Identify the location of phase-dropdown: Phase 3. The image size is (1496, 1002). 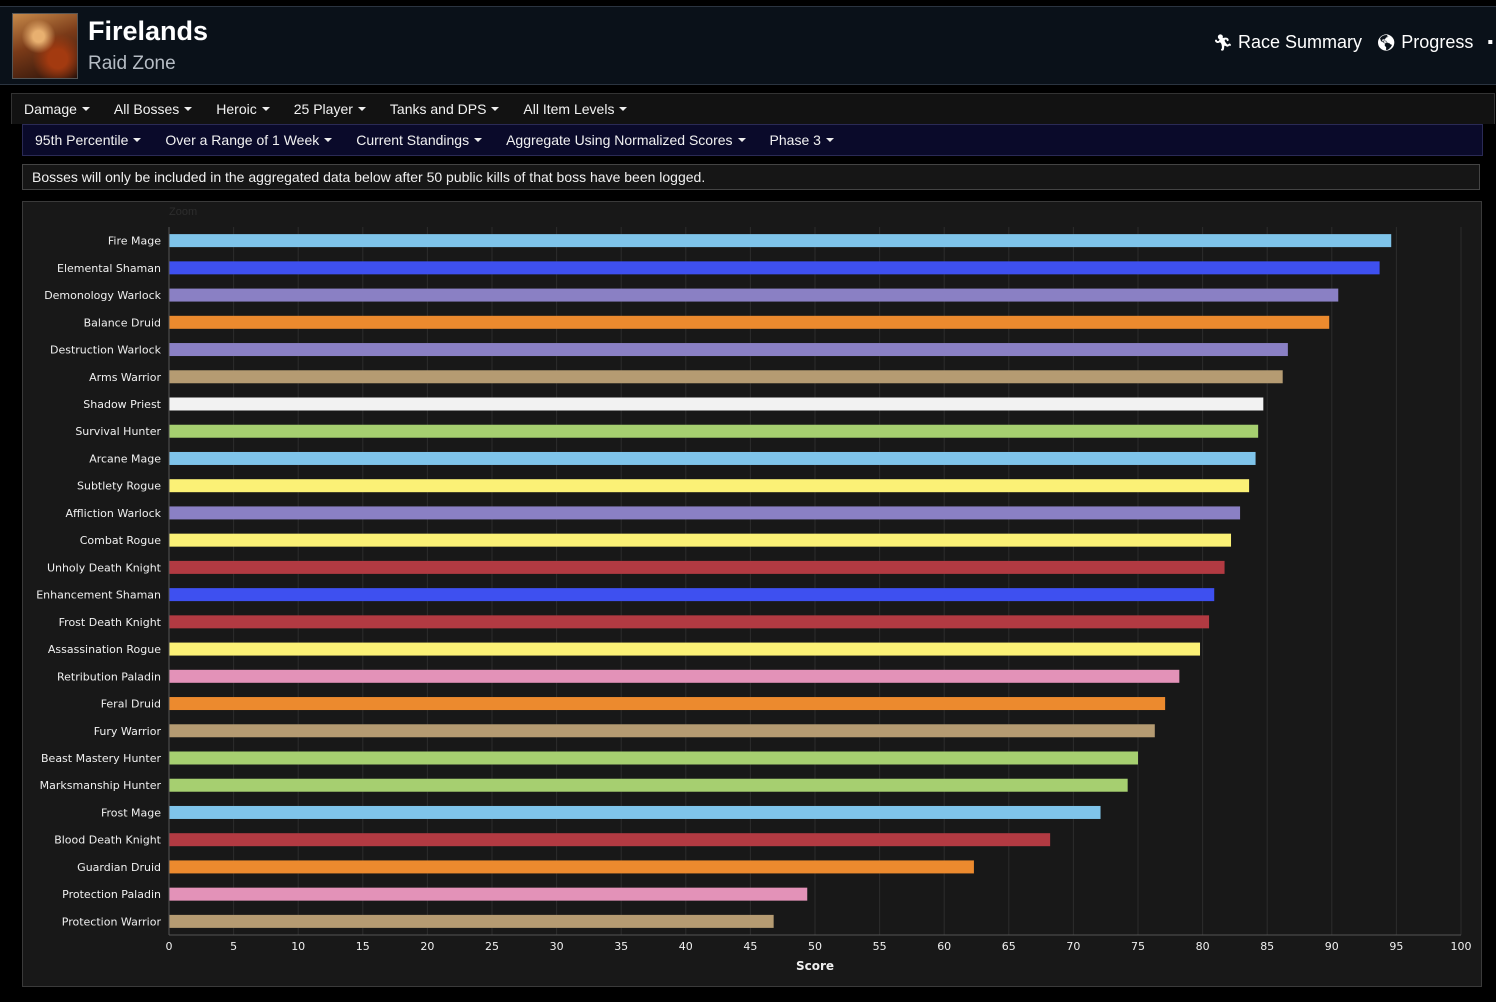
(802, 140).